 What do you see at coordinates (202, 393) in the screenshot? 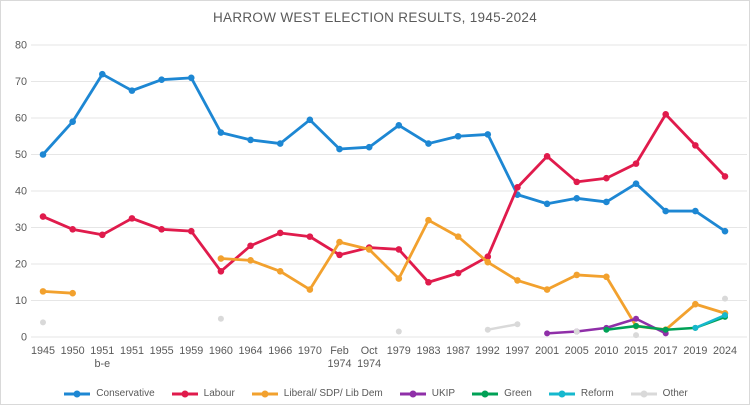
I see `legend-item-labour: Labour` at bounding box center [202, 393].